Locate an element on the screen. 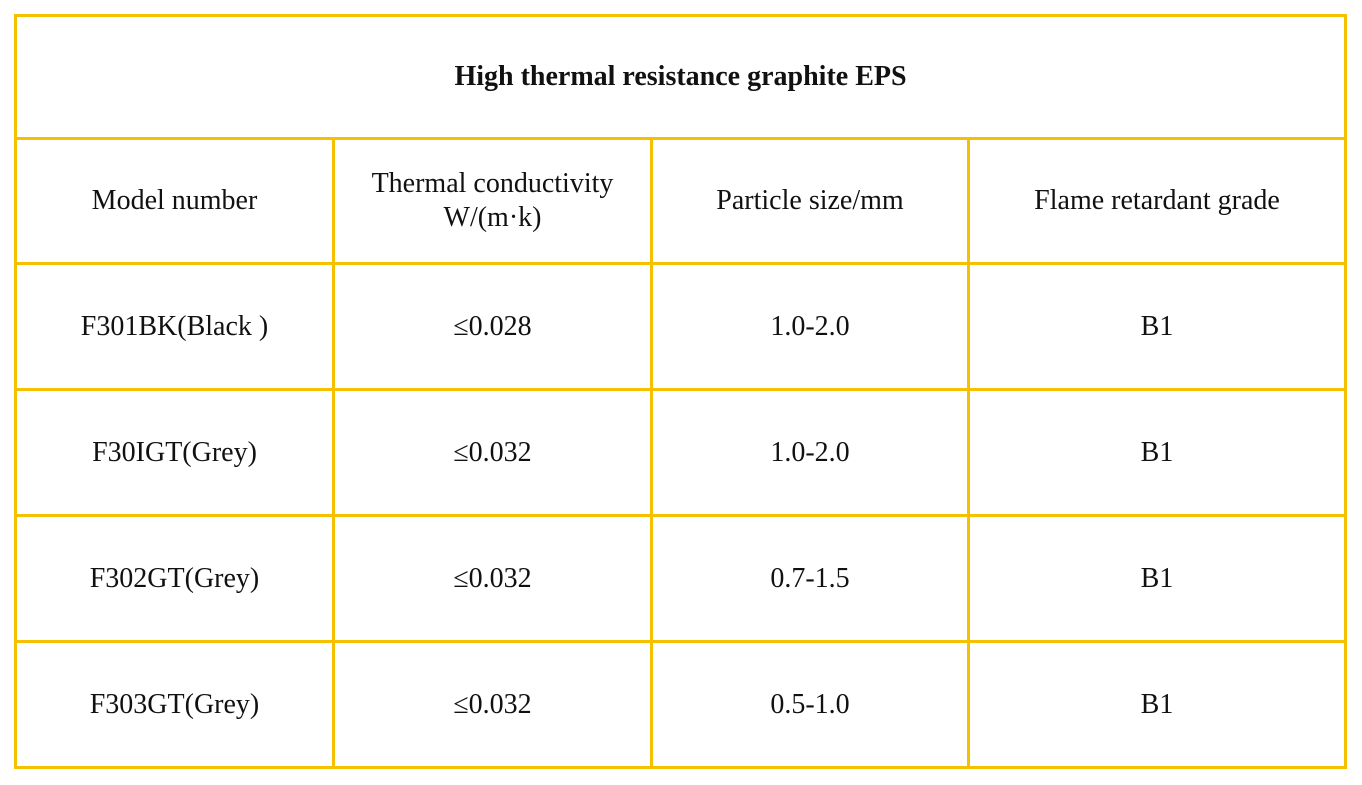  header-flame-retardant-grade: Flame retardant grade is located at coordinates (1157, 201).